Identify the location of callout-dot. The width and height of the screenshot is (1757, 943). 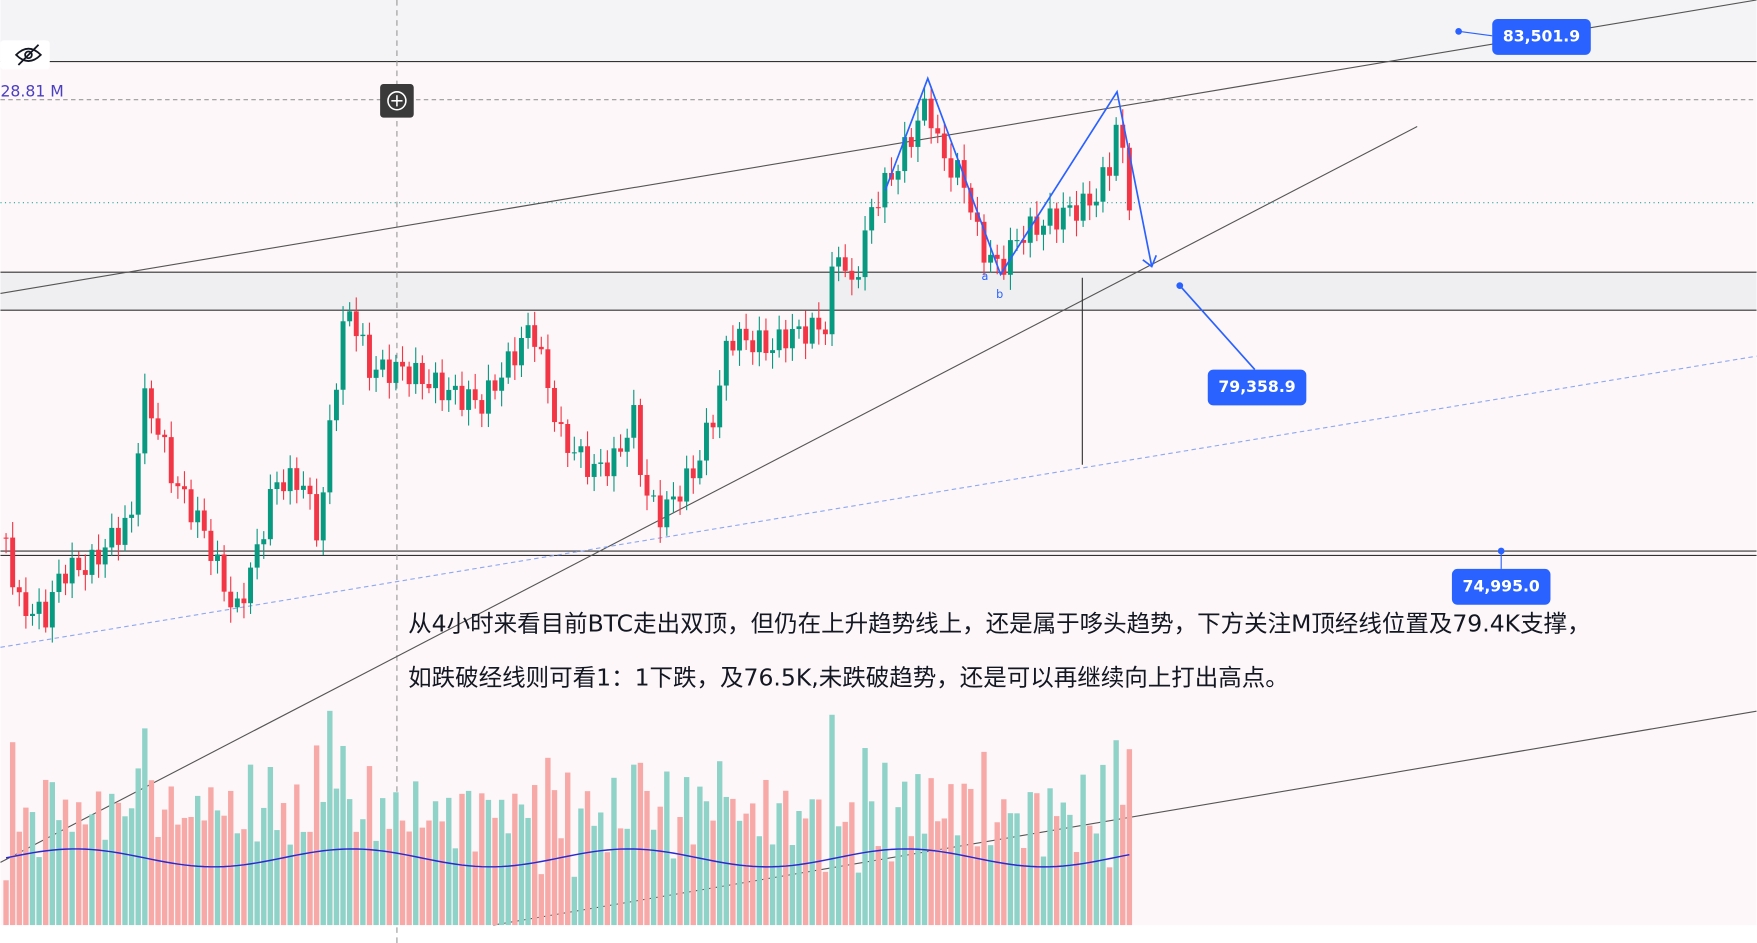
(1458, 31).